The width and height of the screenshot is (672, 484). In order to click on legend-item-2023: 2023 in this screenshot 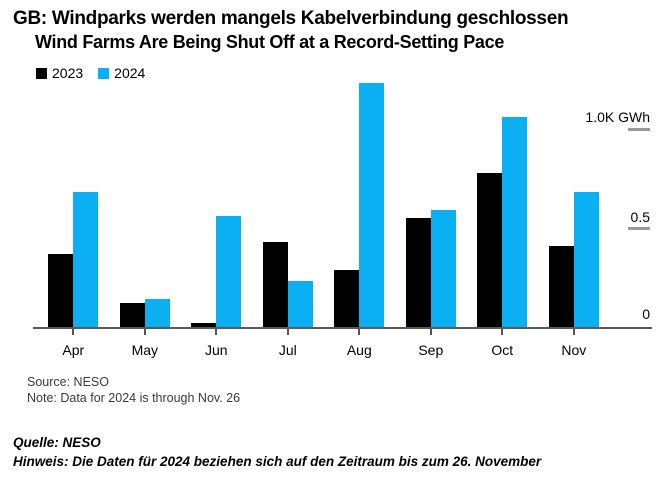, I will do `click(59, 73)`.